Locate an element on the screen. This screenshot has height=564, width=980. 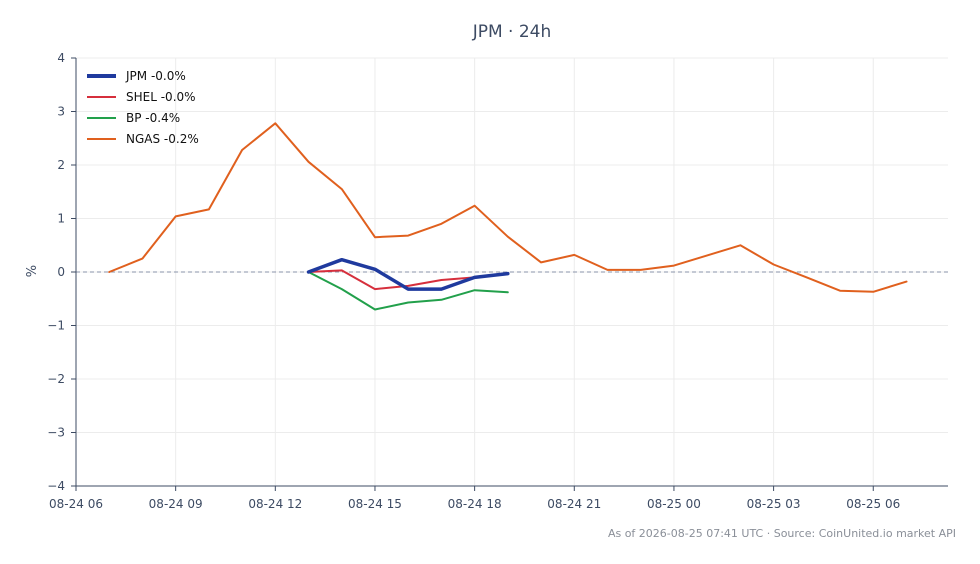
x-tick-label: 08-24 06 is located at coordinates (76, 504).